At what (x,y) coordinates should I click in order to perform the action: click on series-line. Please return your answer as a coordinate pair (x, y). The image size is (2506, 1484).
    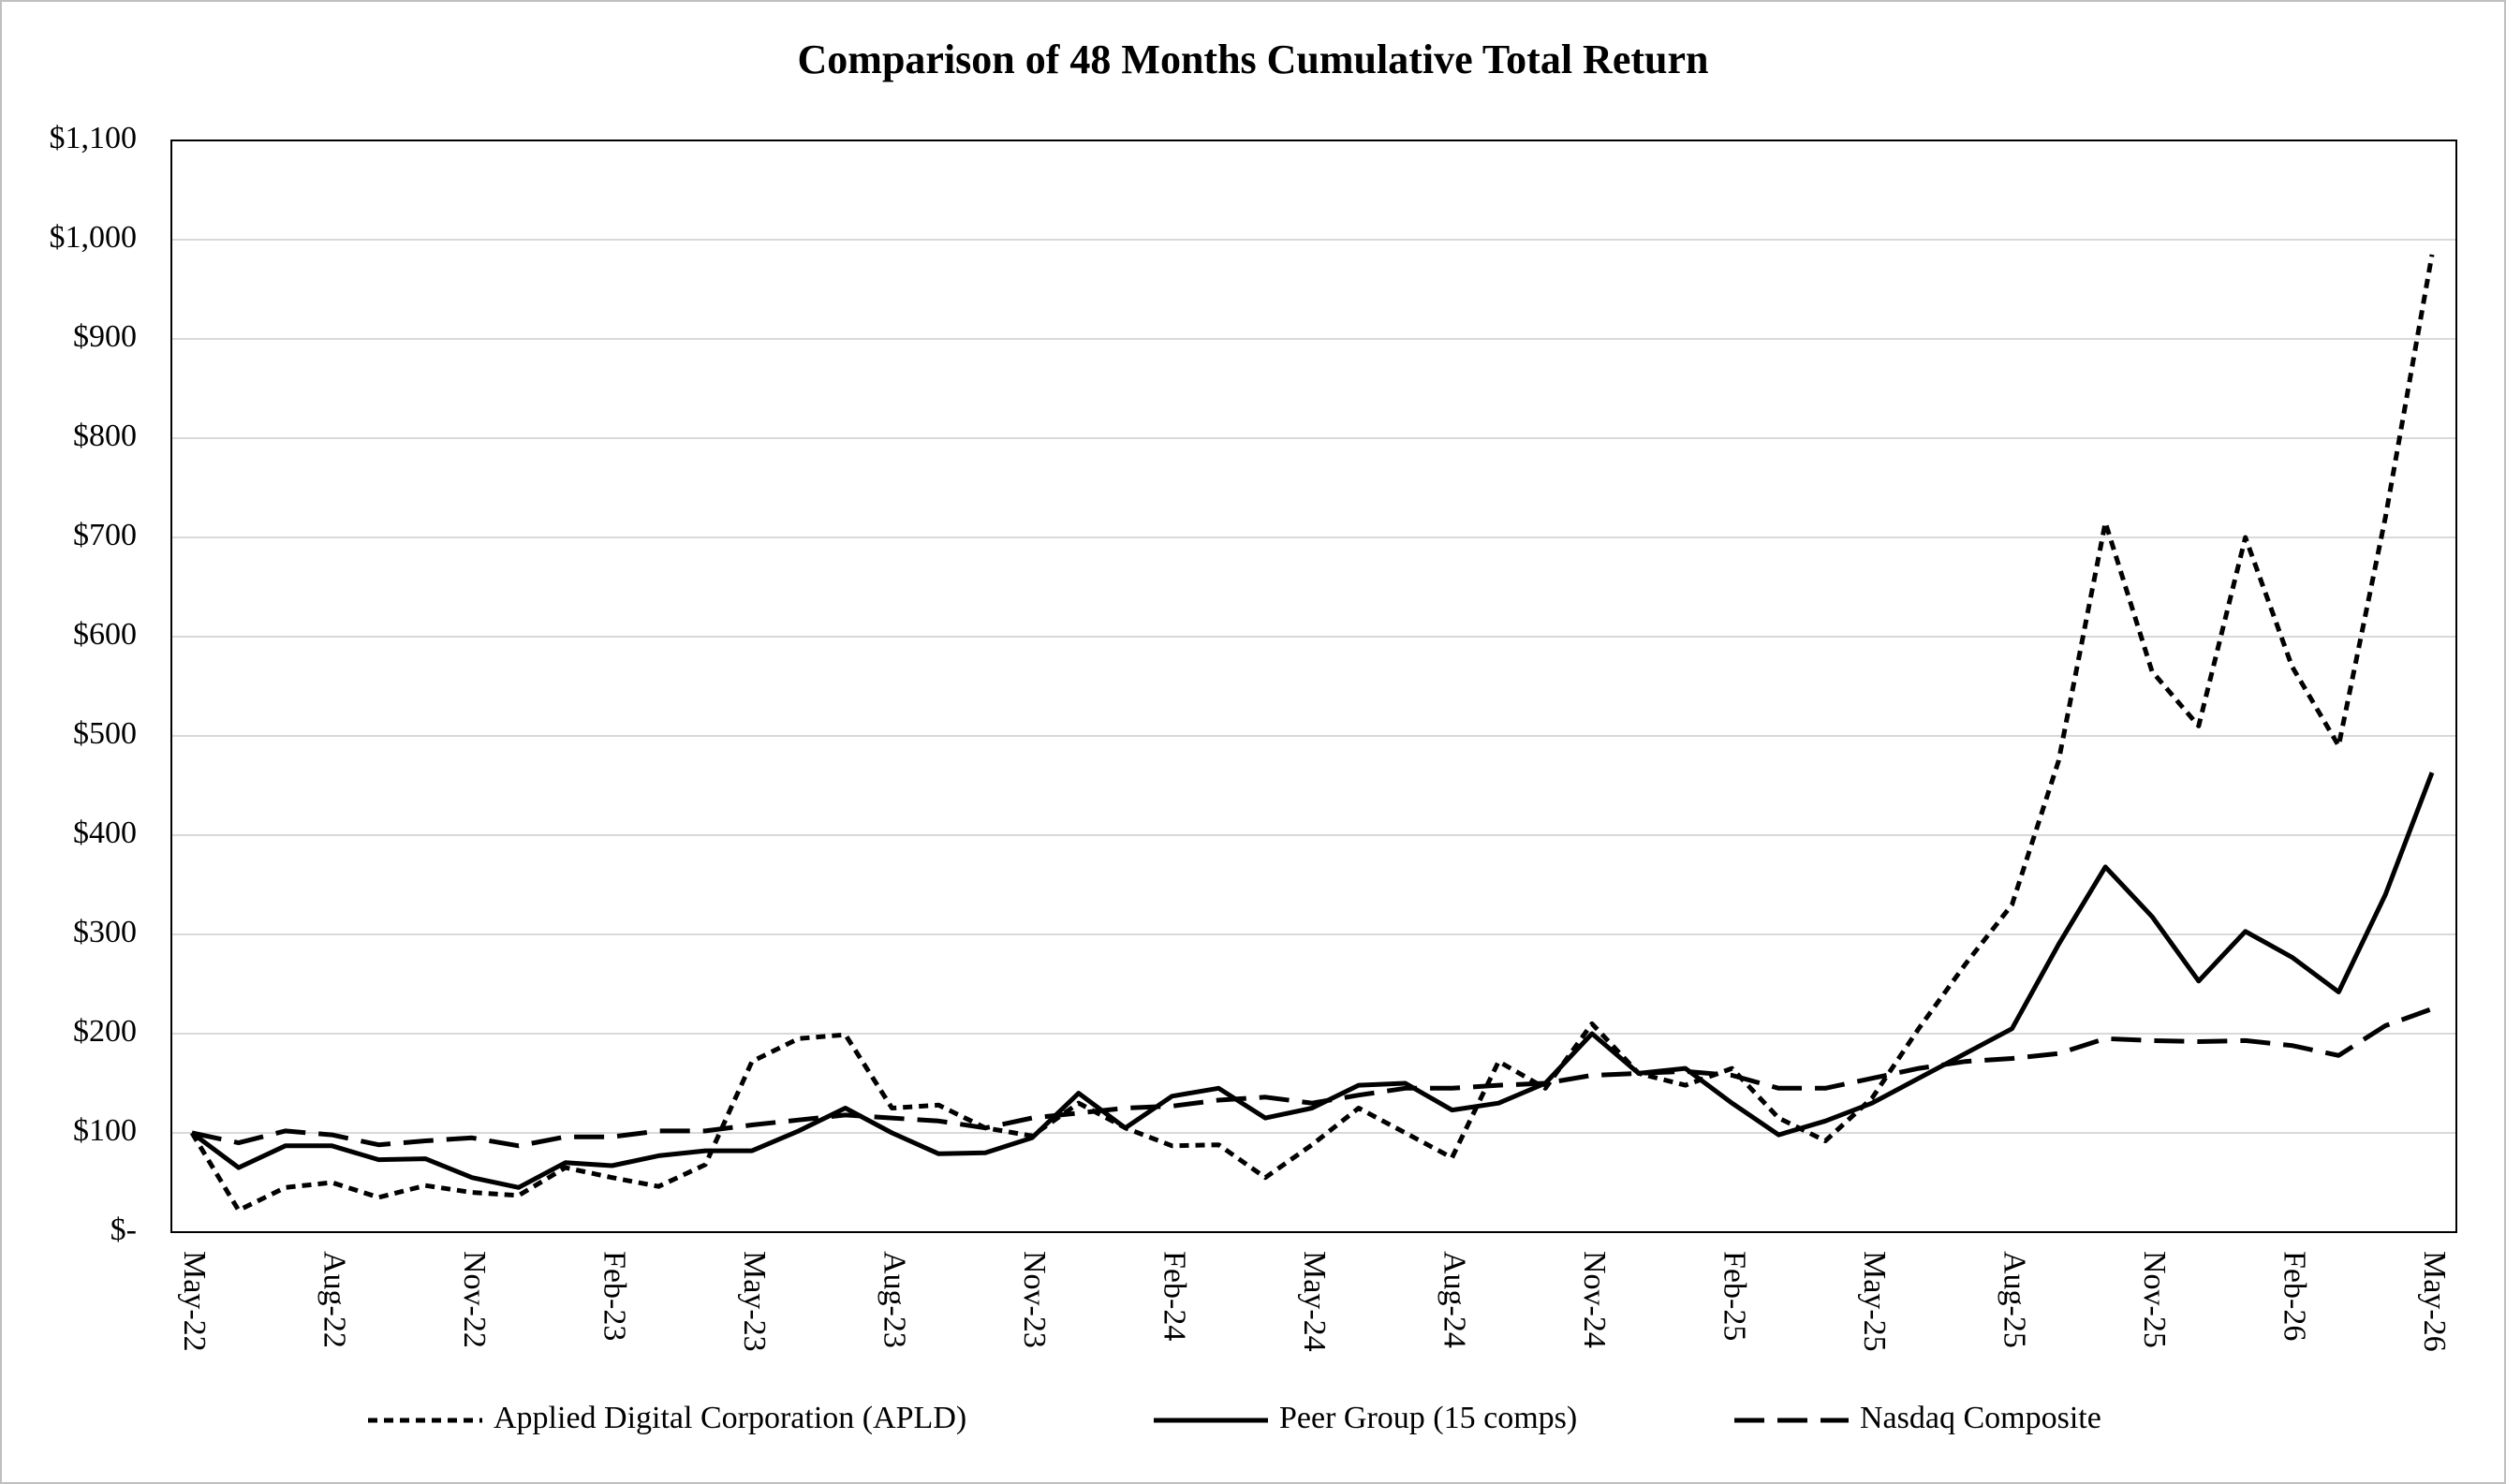
    Looking at the image, I should click on (1312, 1077).